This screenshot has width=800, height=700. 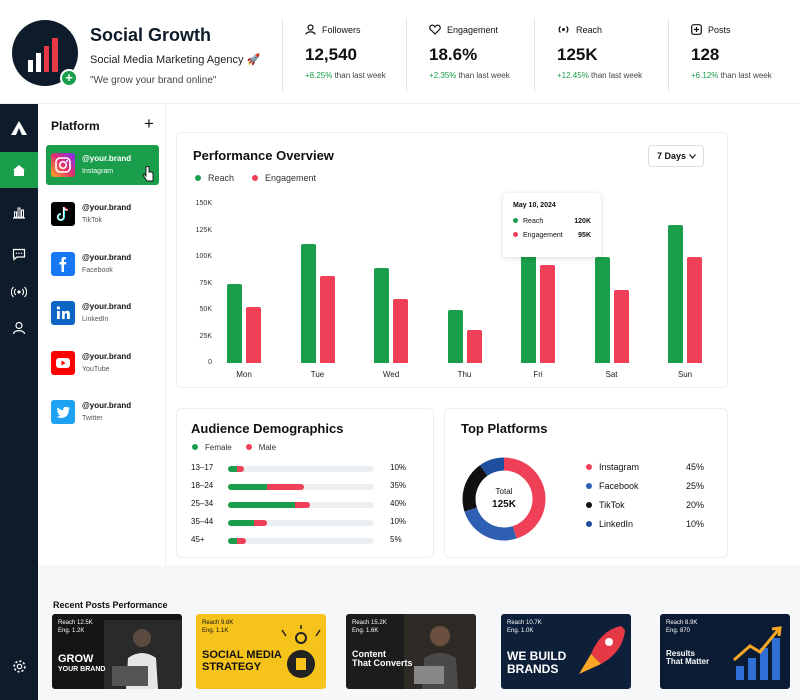 What do you see at coordinates (96, 369) in the screenshot?
I see `platform-name: YouTube` at bounding box center [96, 369].